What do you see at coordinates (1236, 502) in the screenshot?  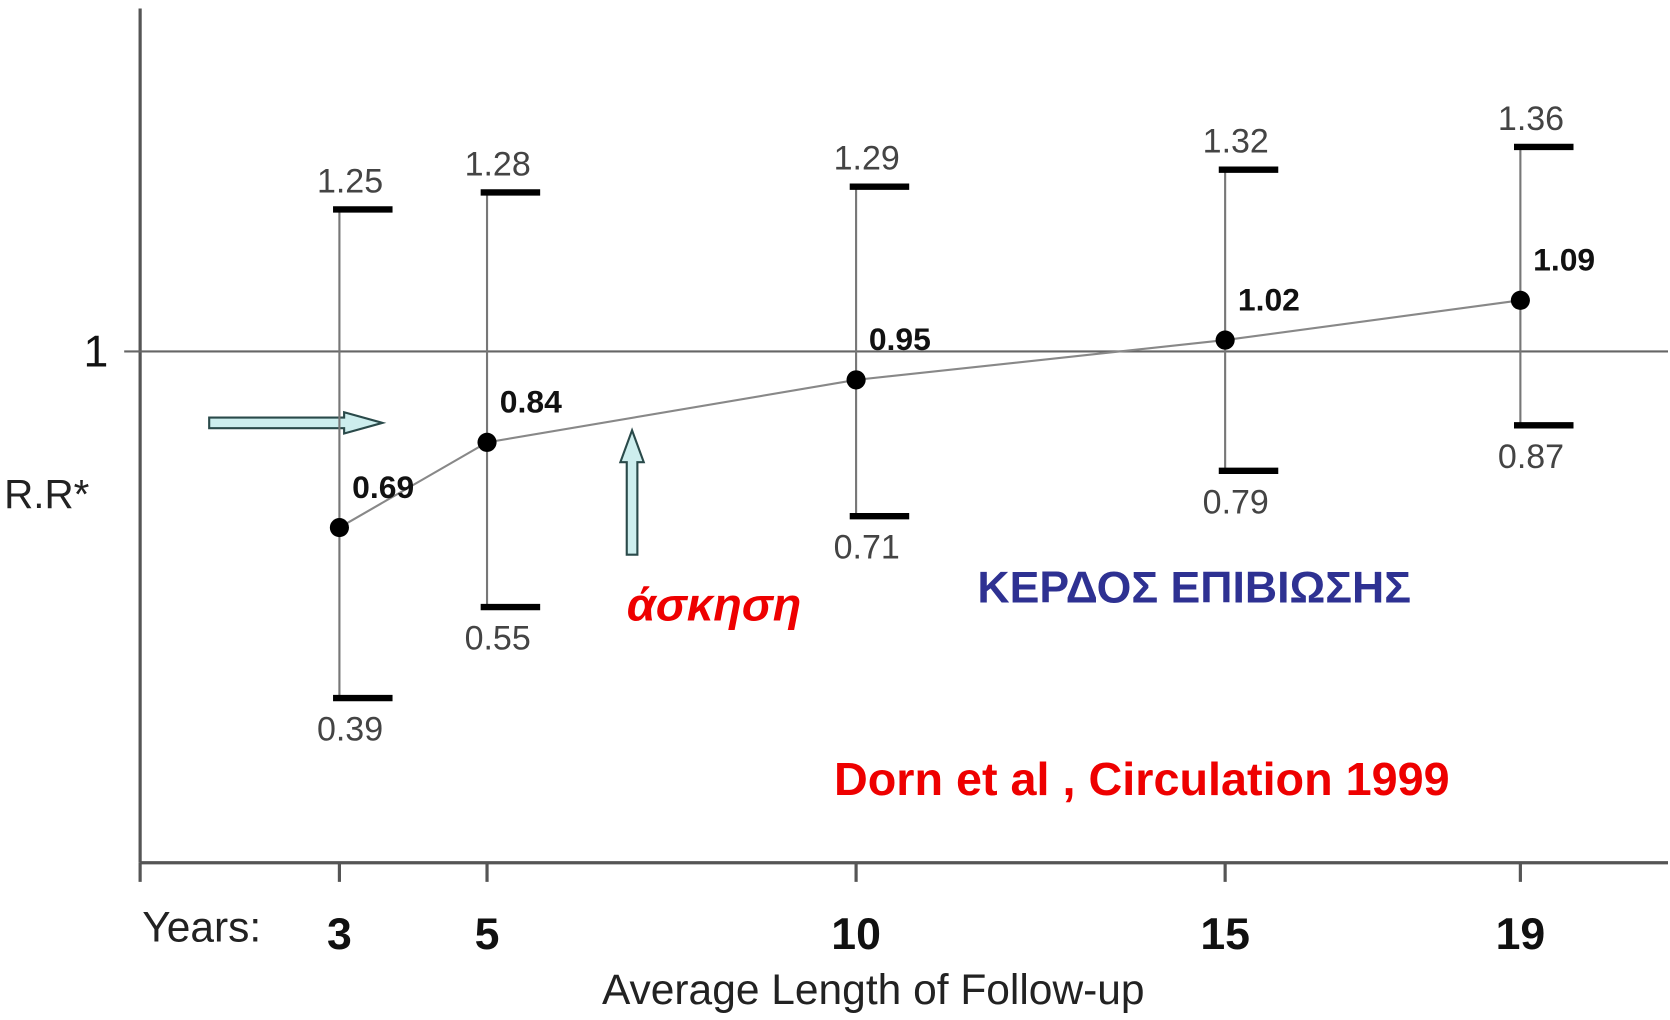 I see `lower-label: 0.79` at bounding box center [1236, 502].